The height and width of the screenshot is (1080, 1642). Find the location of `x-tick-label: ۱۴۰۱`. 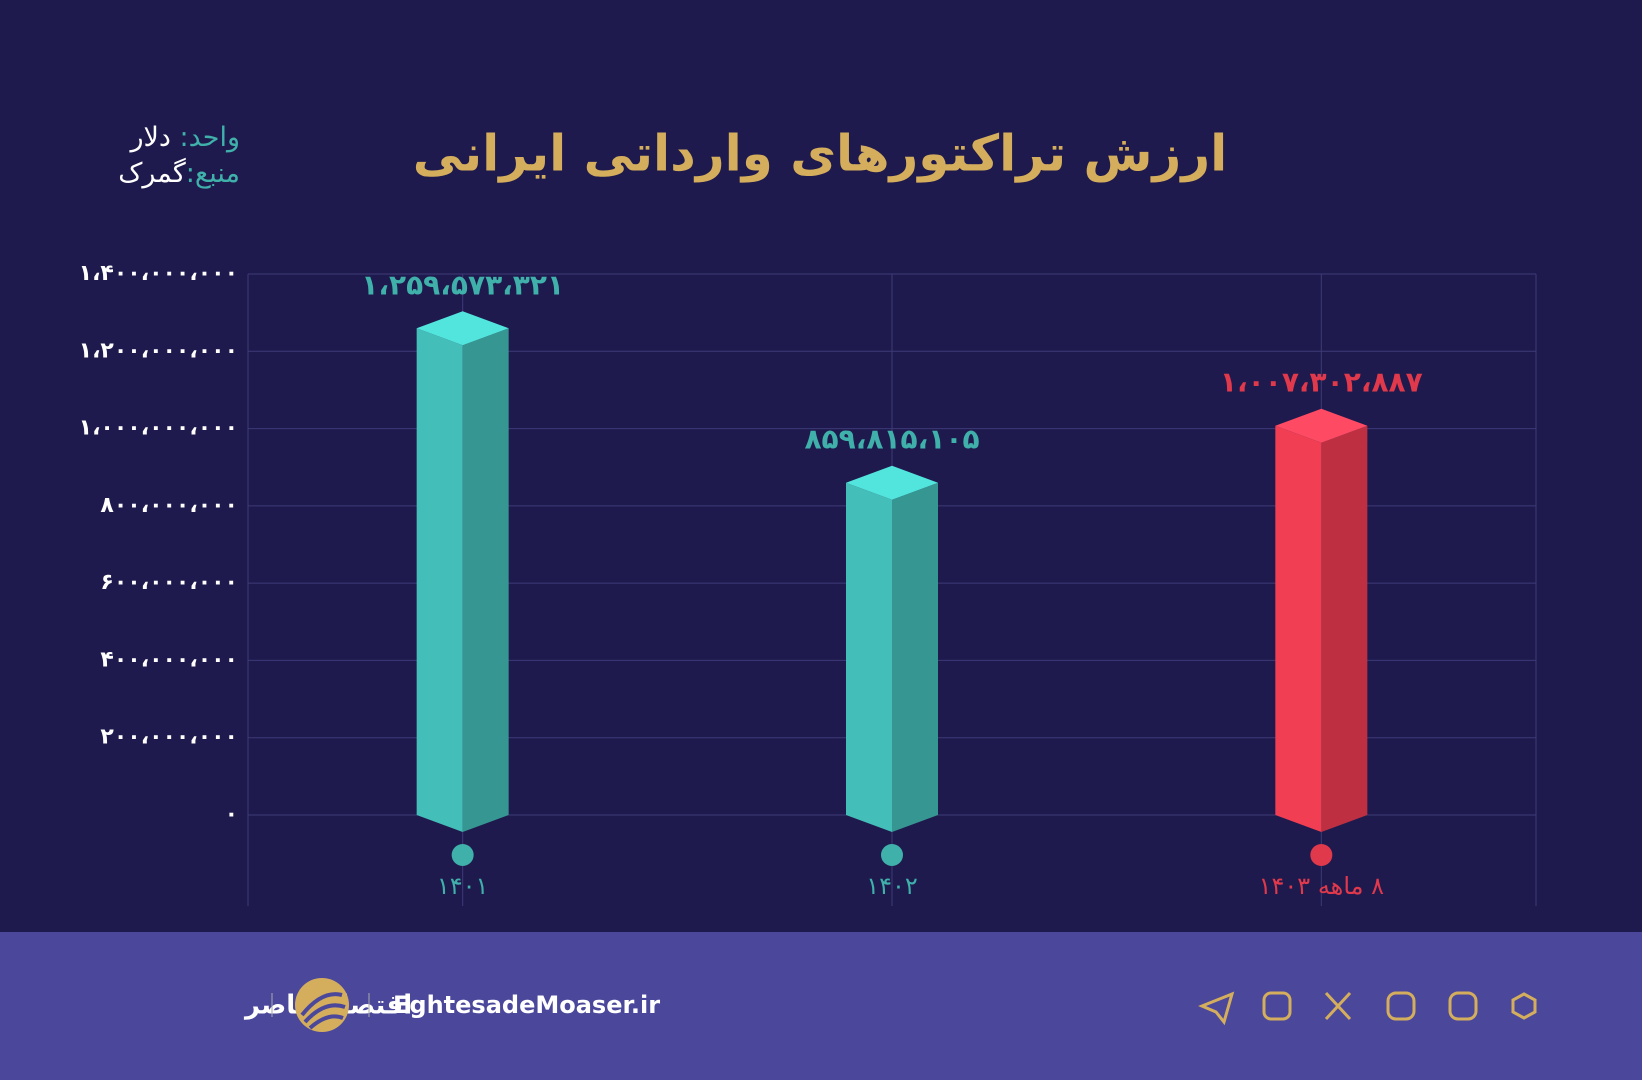

x-tick-label: ۱۴۰۱ is located at coordinates (463, 886).